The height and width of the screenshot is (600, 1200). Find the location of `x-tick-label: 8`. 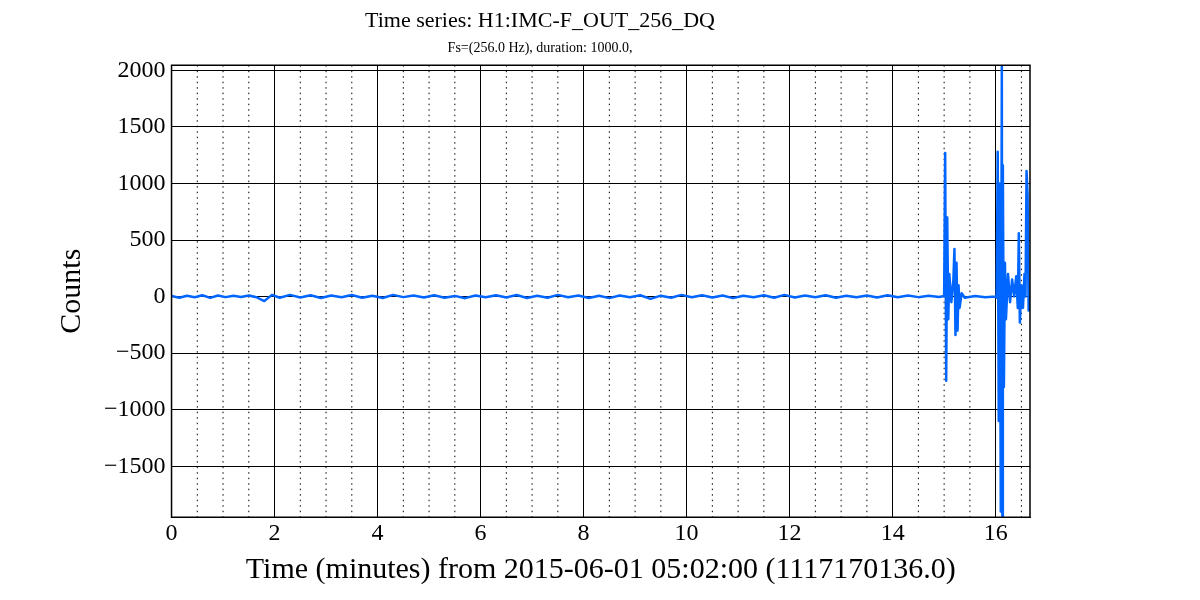

x-tick-label: 8 is located at coordinates (583, 531).